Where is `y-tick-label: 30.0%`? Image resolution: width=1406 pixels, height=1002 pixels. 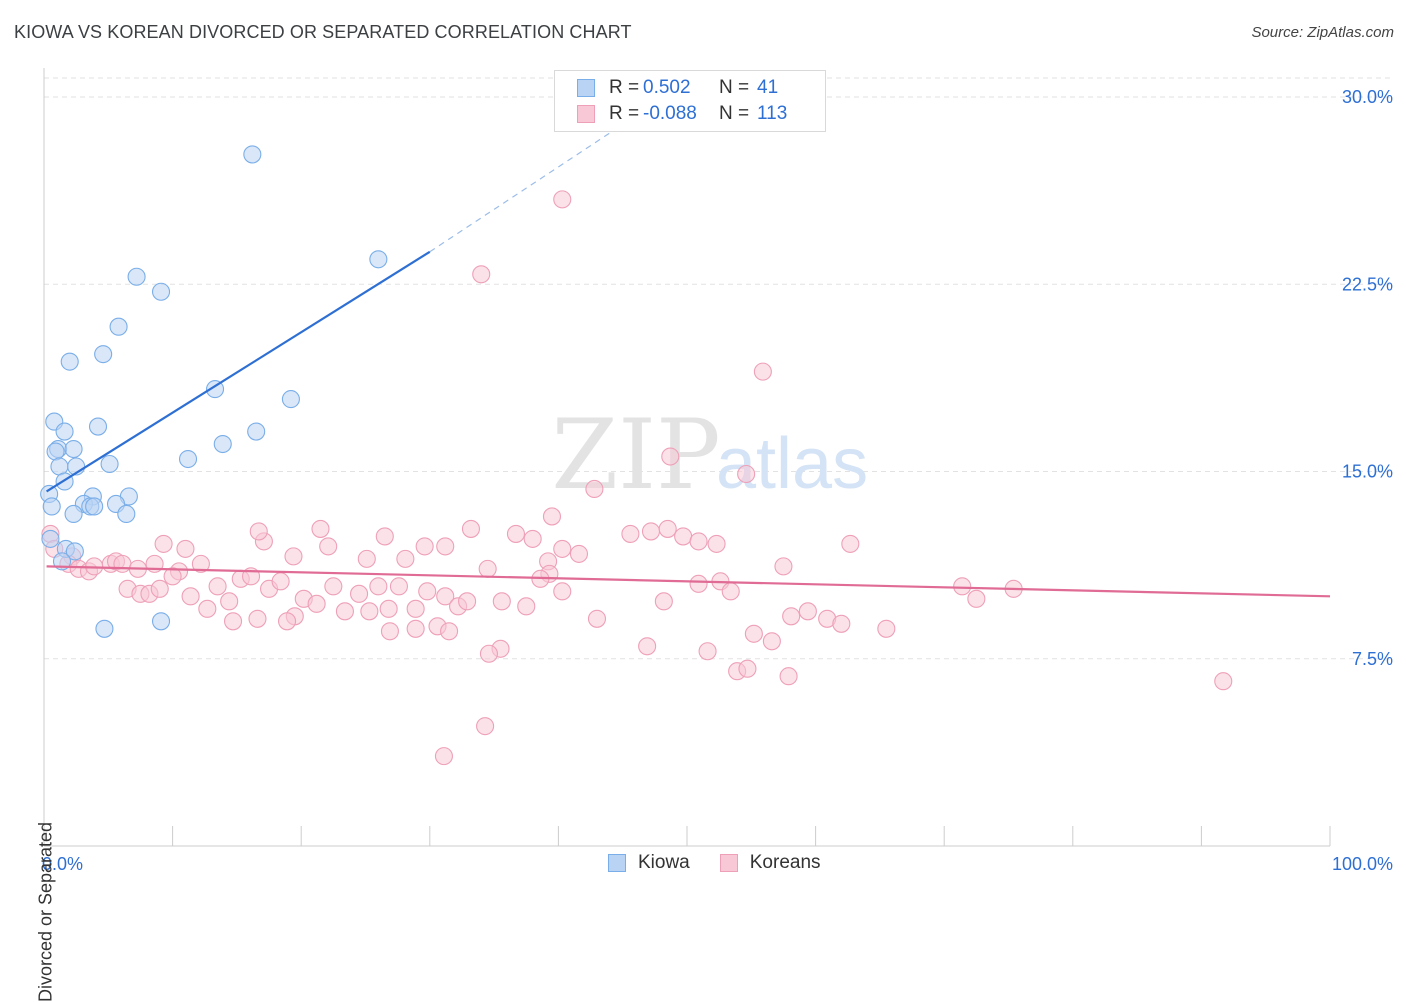 y-tick-label: 30.0% is located at coordinates (1367, 97).